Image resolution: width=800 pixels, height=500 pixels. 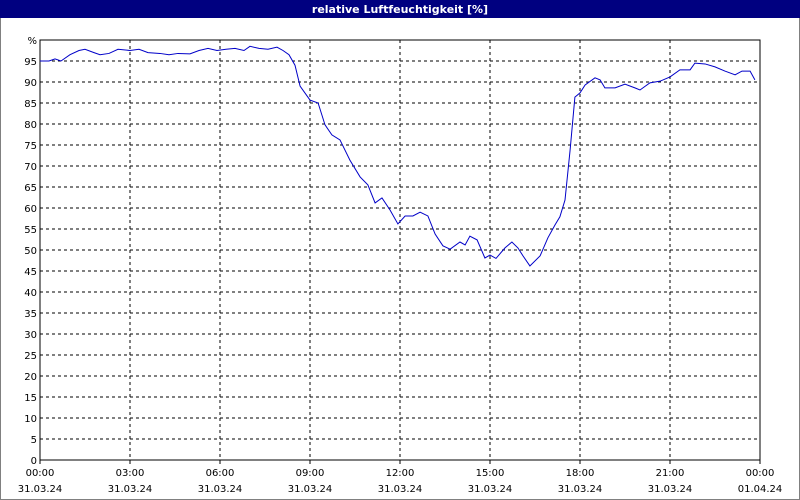 I want to click on y-tick-label: 50, so click(x=30, y=251).